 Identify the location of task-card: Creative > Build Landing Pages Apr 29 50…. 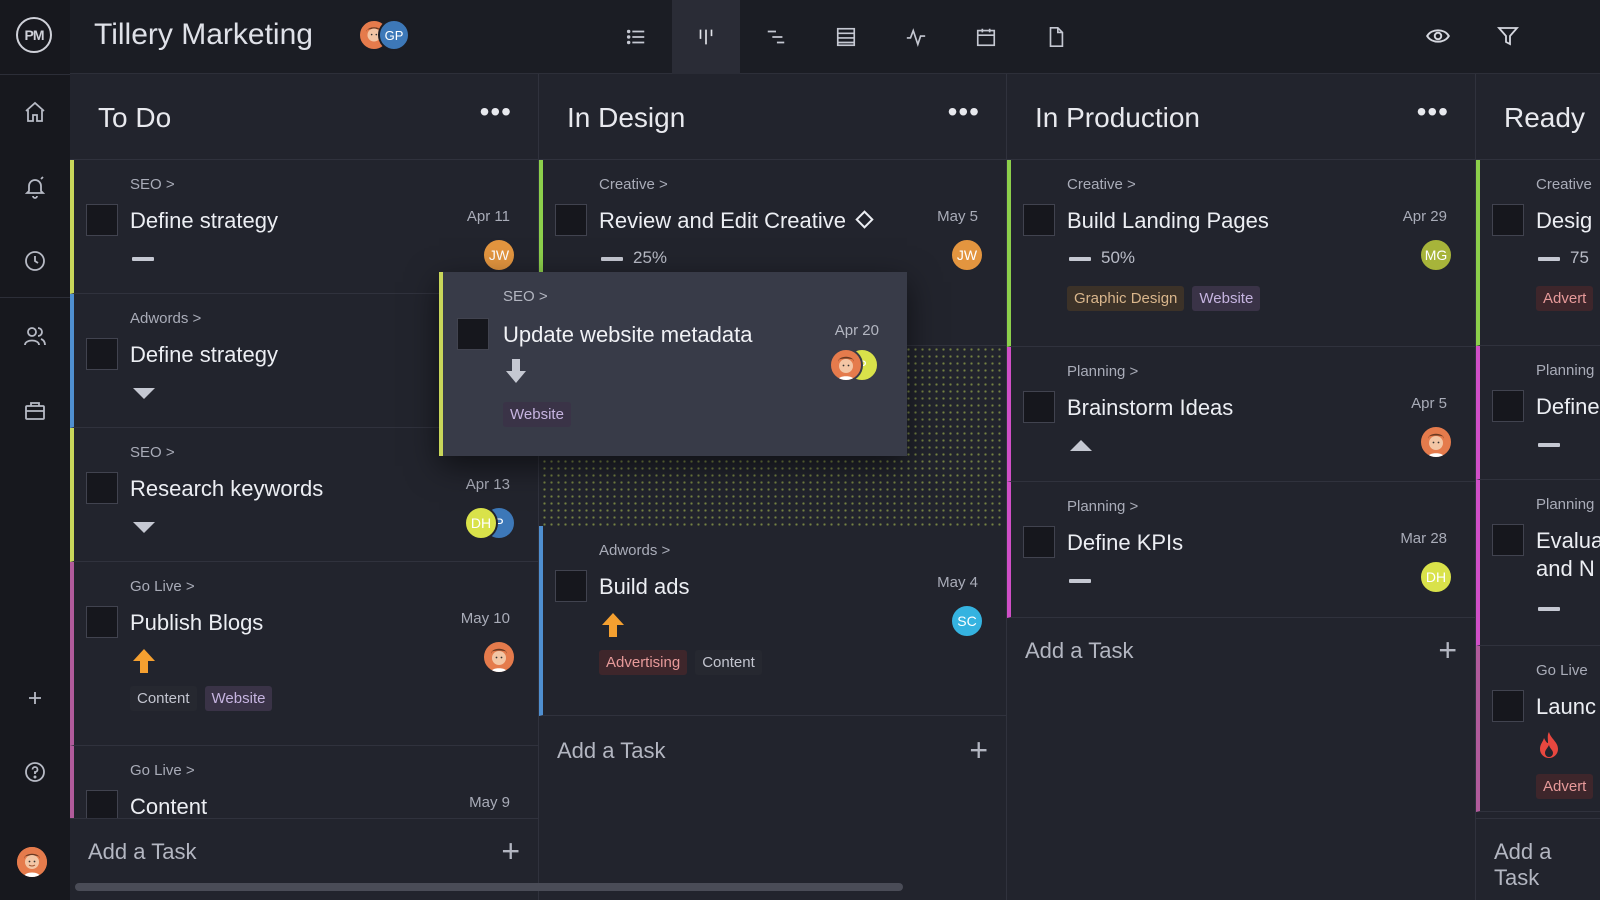
(1241, 253).